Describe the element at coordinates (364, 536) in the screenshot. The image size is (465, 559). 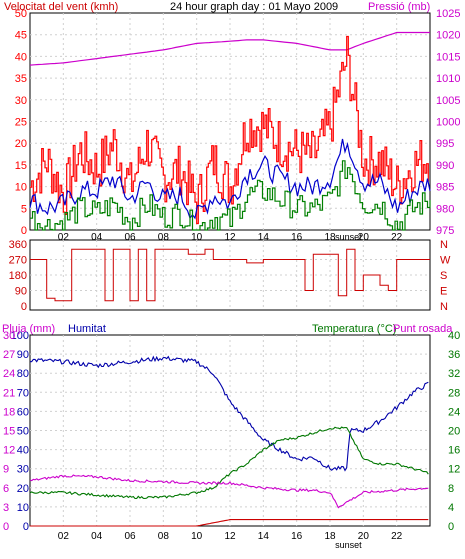
I see `x-tick-label-temp: 20` at that location.